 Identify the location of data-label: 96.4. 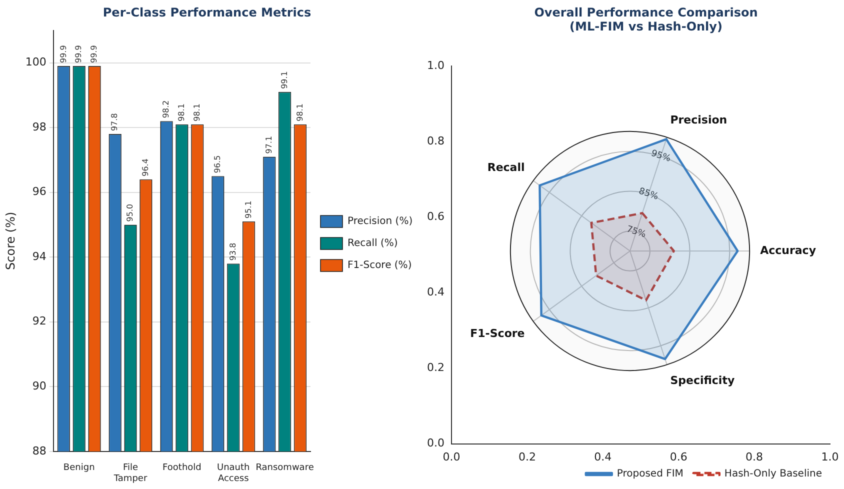
(145, 167).